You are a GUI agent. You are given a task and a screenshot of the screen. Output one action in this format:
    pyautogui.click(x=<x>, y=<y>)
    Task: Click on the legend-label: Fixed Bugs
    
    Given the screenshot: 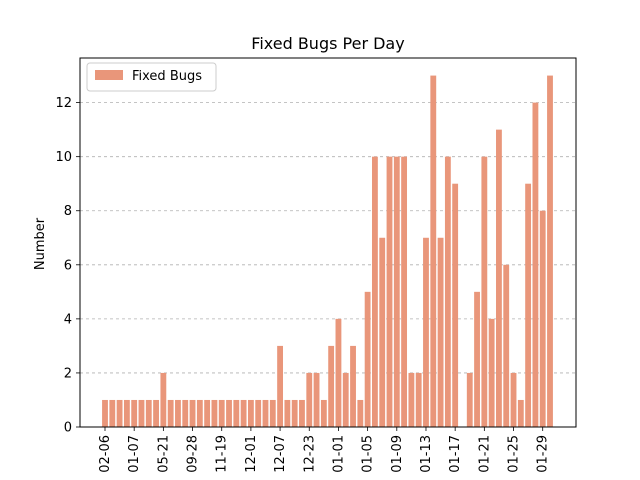 What is the action you would take?
    pyautogui.click(x=167, y=76)
    